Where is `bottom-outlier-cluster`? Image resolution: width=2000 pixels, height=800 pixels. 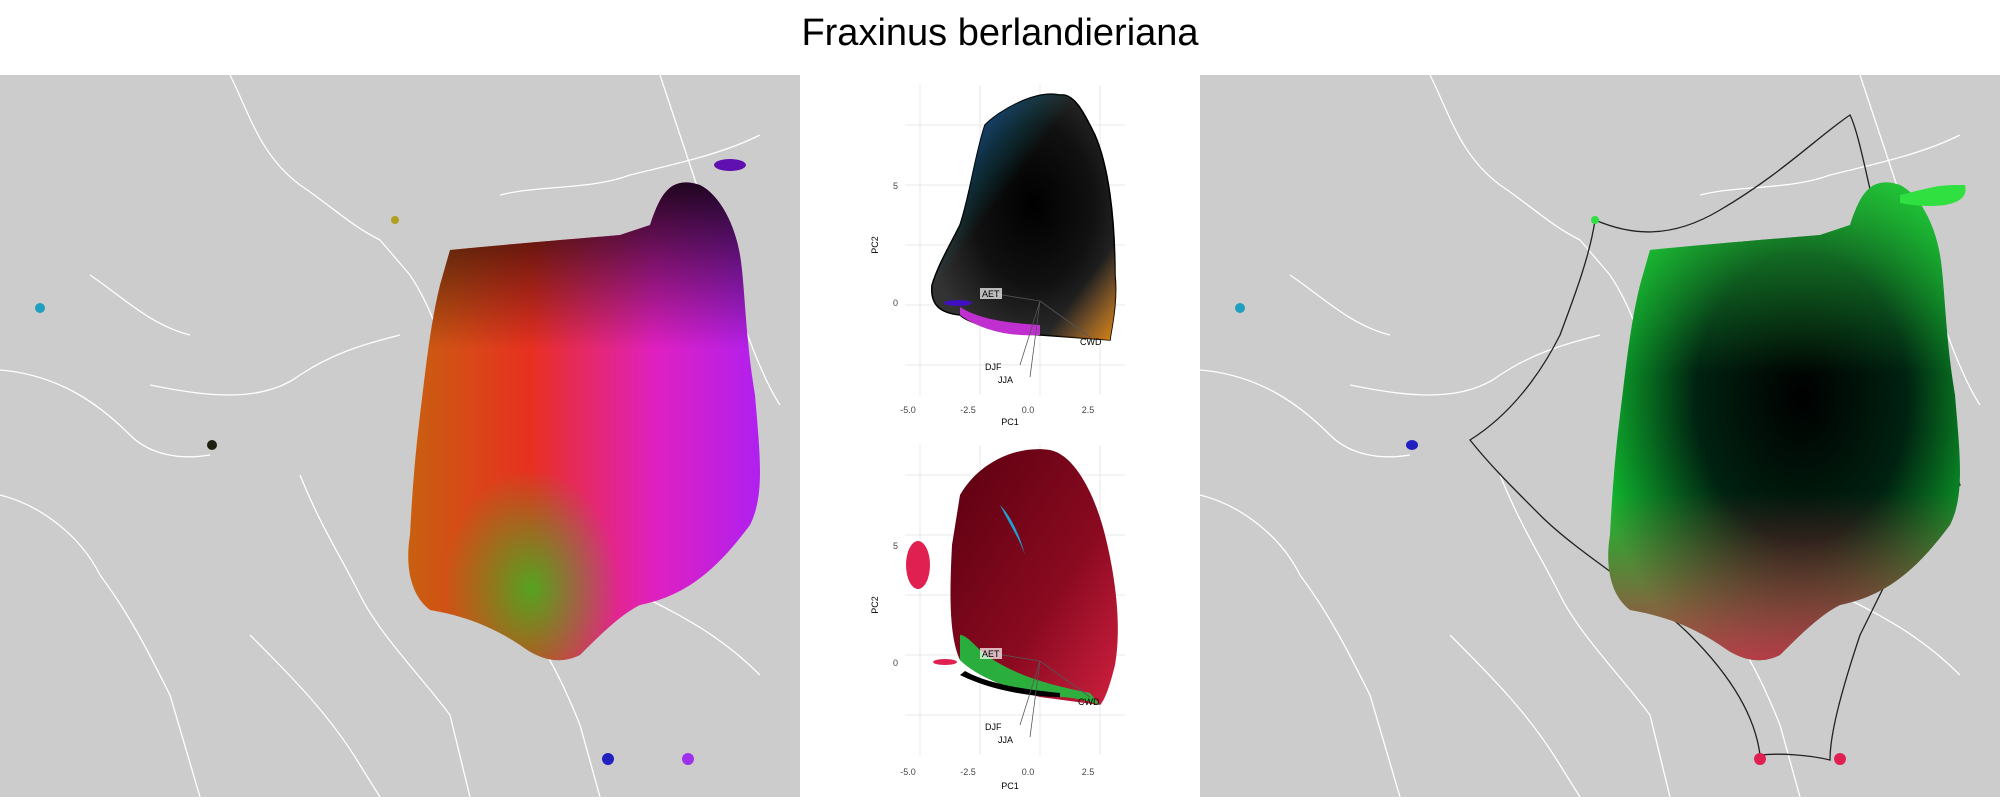
bottom-outlier-cluster is located at coordinates (918, 565).